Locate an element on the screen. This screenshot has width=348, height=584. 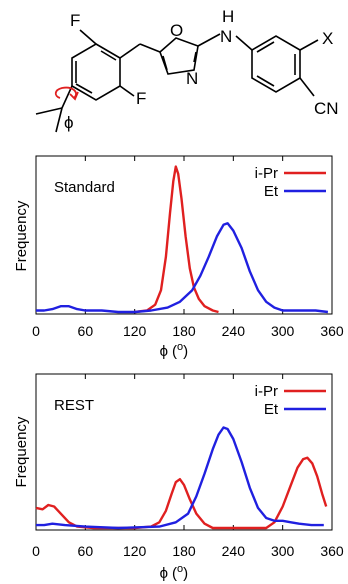
atom-nh-n: N is located at coordinates (226, 36).